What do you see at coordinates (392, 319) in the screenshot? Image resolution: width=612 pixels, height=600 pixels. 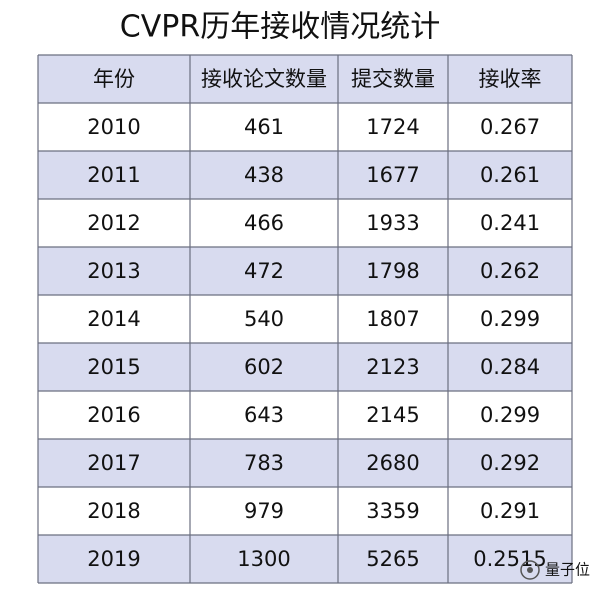 I see `table-cell: 1807` at bounding box center [392, 319].